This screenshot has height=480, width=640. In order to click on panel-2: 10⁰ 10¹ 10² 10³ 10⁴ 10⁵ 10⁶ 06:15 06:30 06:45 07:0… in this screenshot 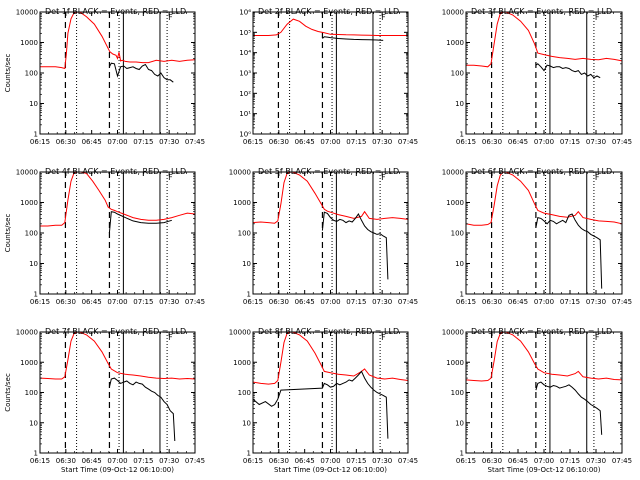, I will do `click(328, 76)`.